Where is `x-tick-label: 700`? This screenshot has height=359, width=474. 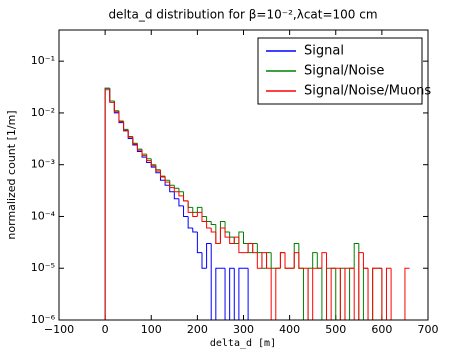 x-tick-label: 700 is located at coordinates (428, 329).